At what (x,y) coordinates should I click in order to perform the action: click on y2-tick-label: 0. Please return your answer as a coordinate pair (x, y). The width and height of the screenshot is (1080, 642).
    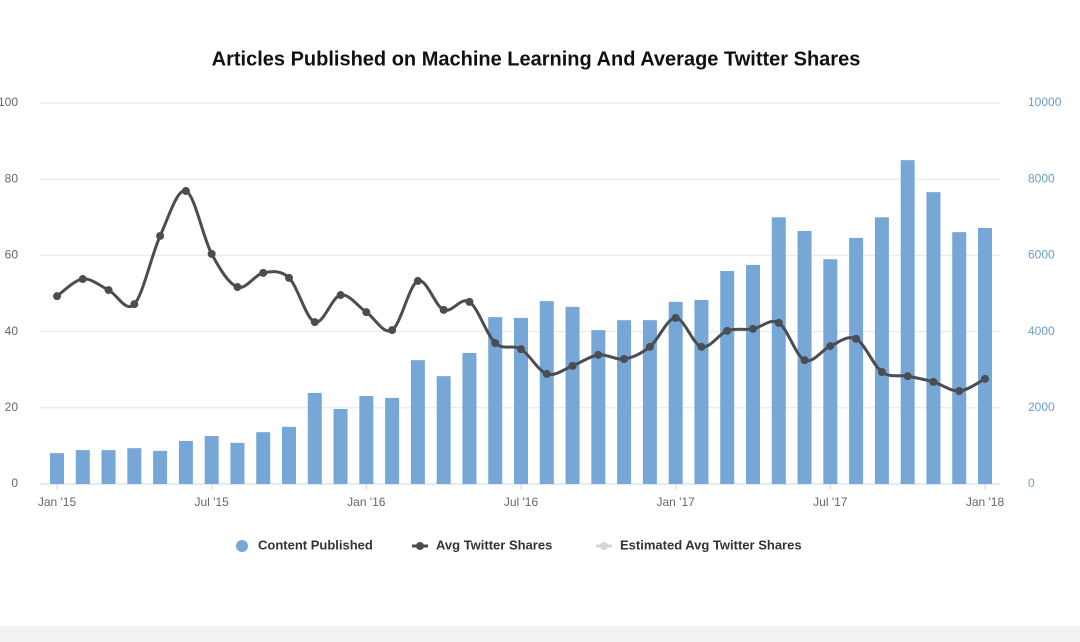
    Looking at the image, I should click on (1031, 483).